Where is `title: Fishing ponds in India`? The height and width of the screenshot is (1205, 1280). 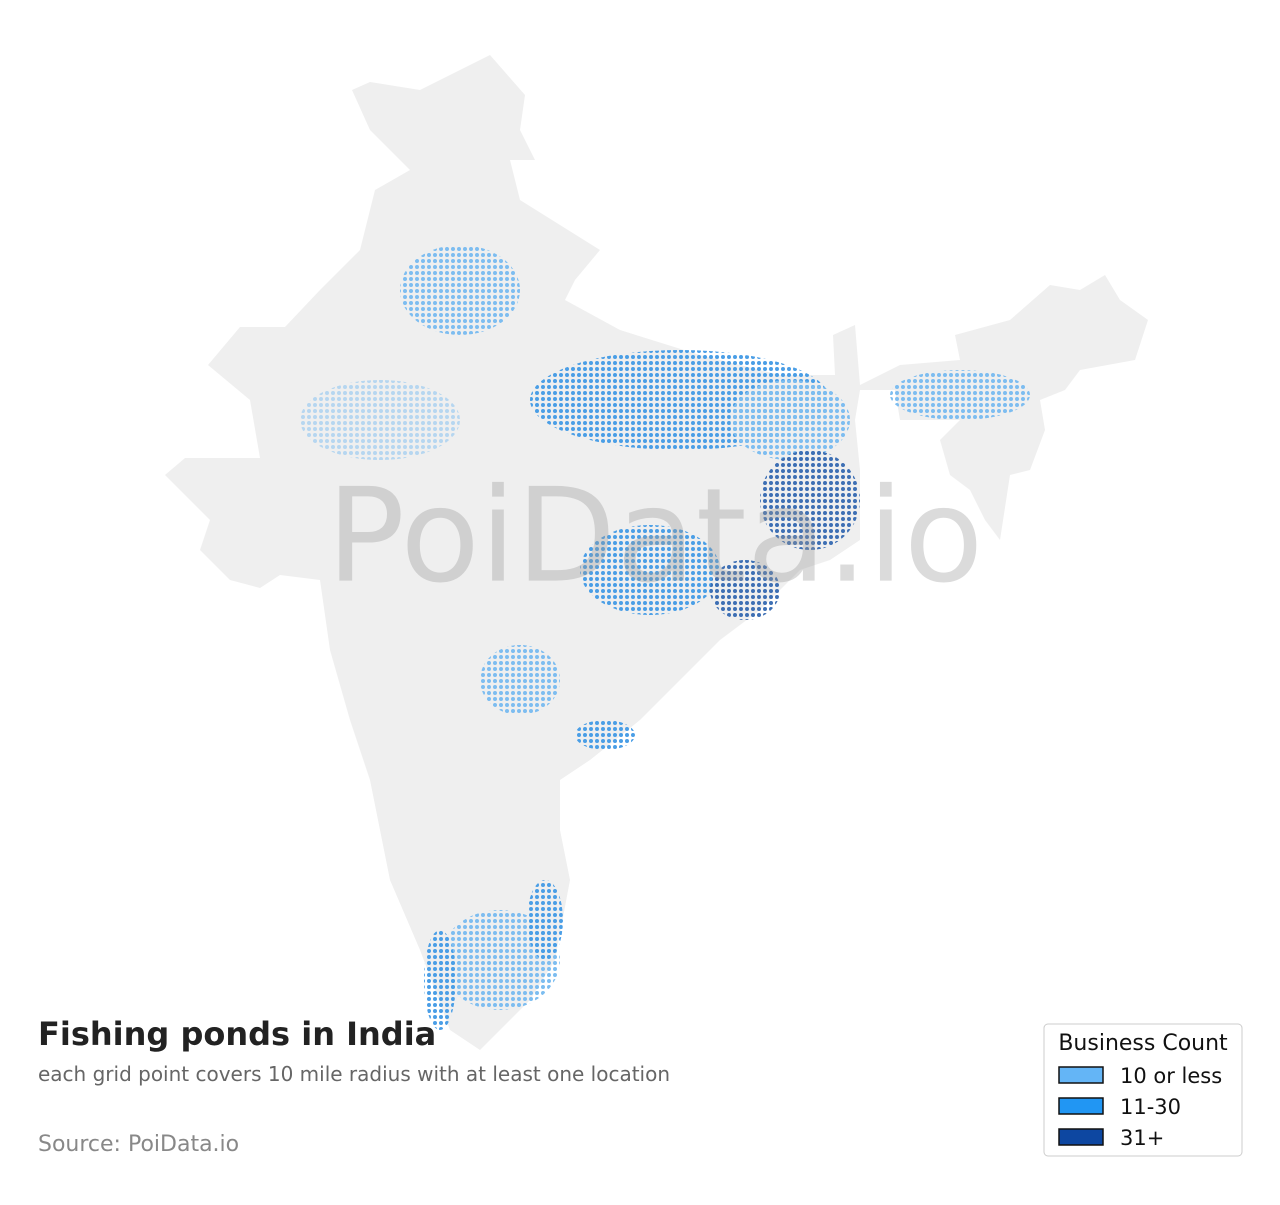 title: Fishing ponds in India is located at coordinates (237, 1034).